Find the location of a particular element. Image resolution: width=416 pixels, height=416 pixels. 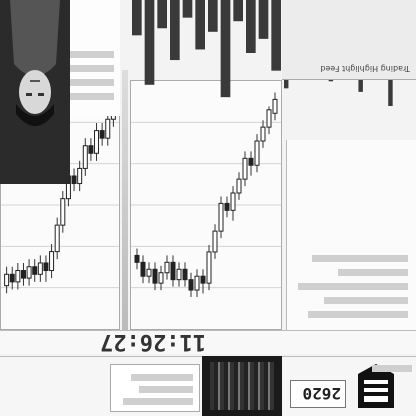

clock-row is located at coordinates (208, 342).